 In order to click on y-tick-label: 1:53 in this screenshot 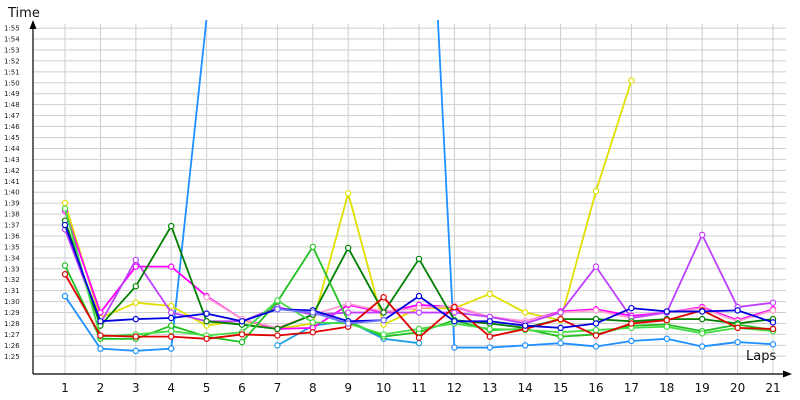, I will do `click(12, 50)`.